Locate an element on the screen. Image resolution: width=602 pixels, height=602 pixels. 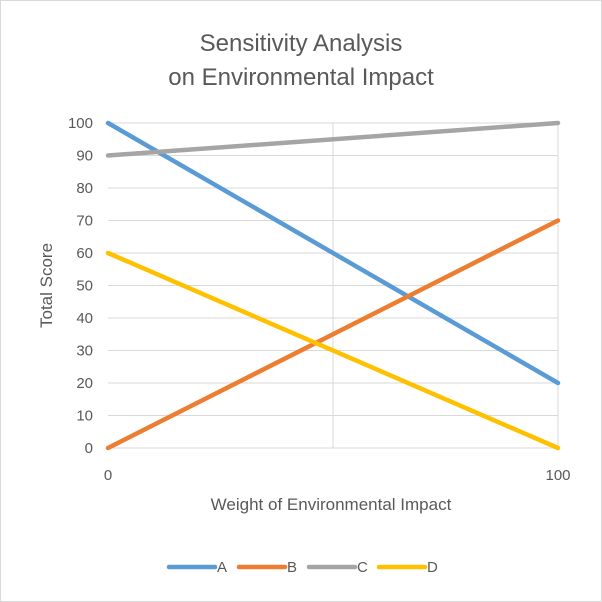
y-tick-label: 0 is located at coordinates (89, 448).